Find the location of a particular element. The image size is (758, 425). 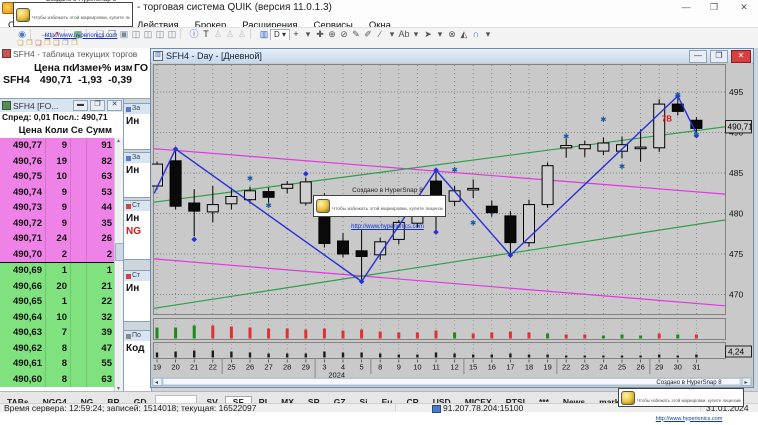

order-book-titlebar: SFH4 [FO... ▬ ❐ ✕ is located at coordinates (61, 105).